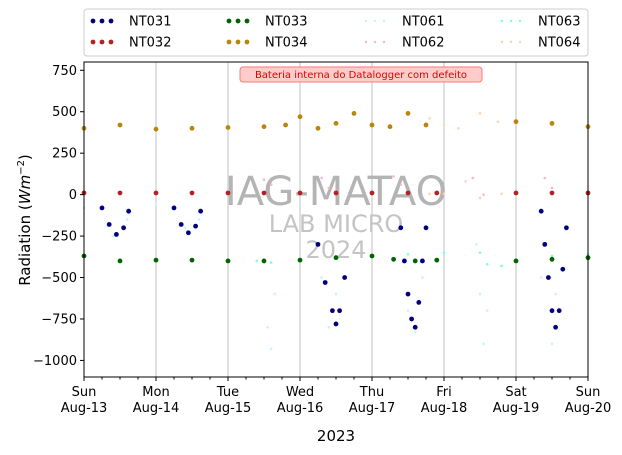 The image size is (622, 455). What do you see at coordinates (73, 195) in the screenshot?
I see `y-tick-label-3: 0` at bounding box center [73, 195].